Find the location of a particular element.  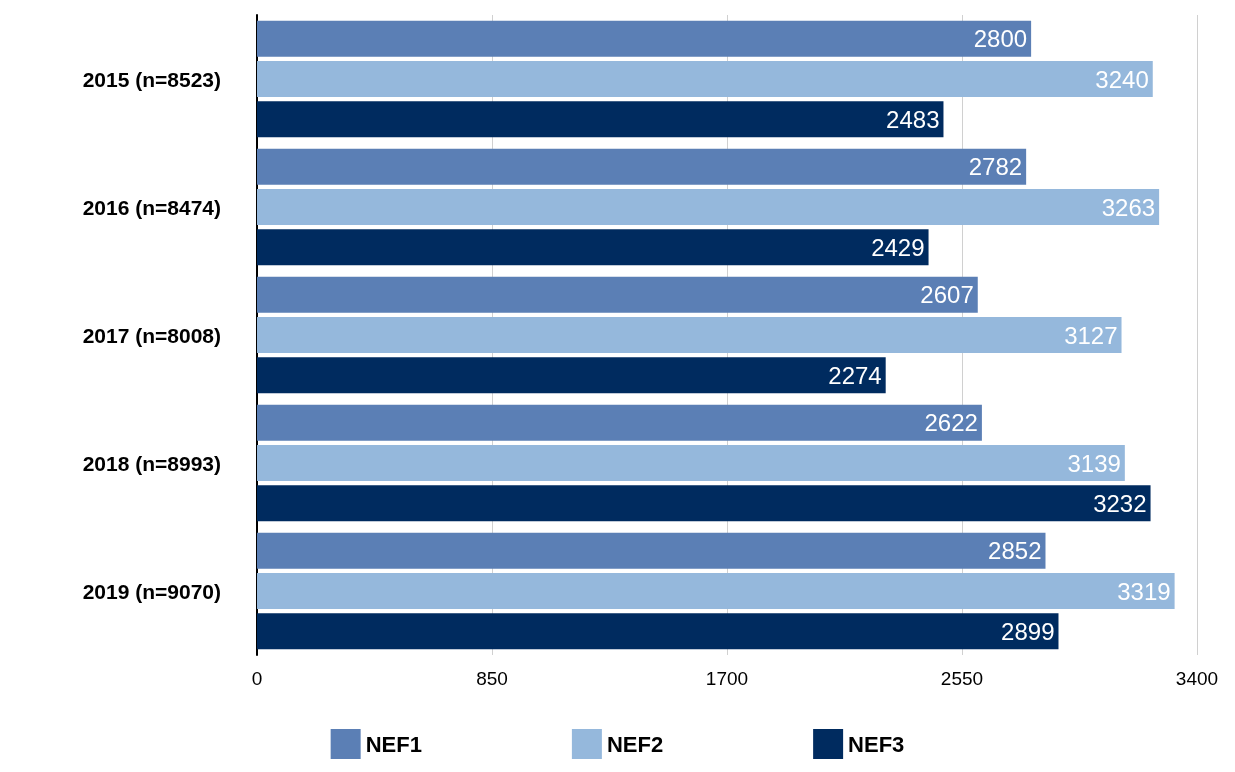

x-tick-label: 0 is located at coordinates (257, 678).